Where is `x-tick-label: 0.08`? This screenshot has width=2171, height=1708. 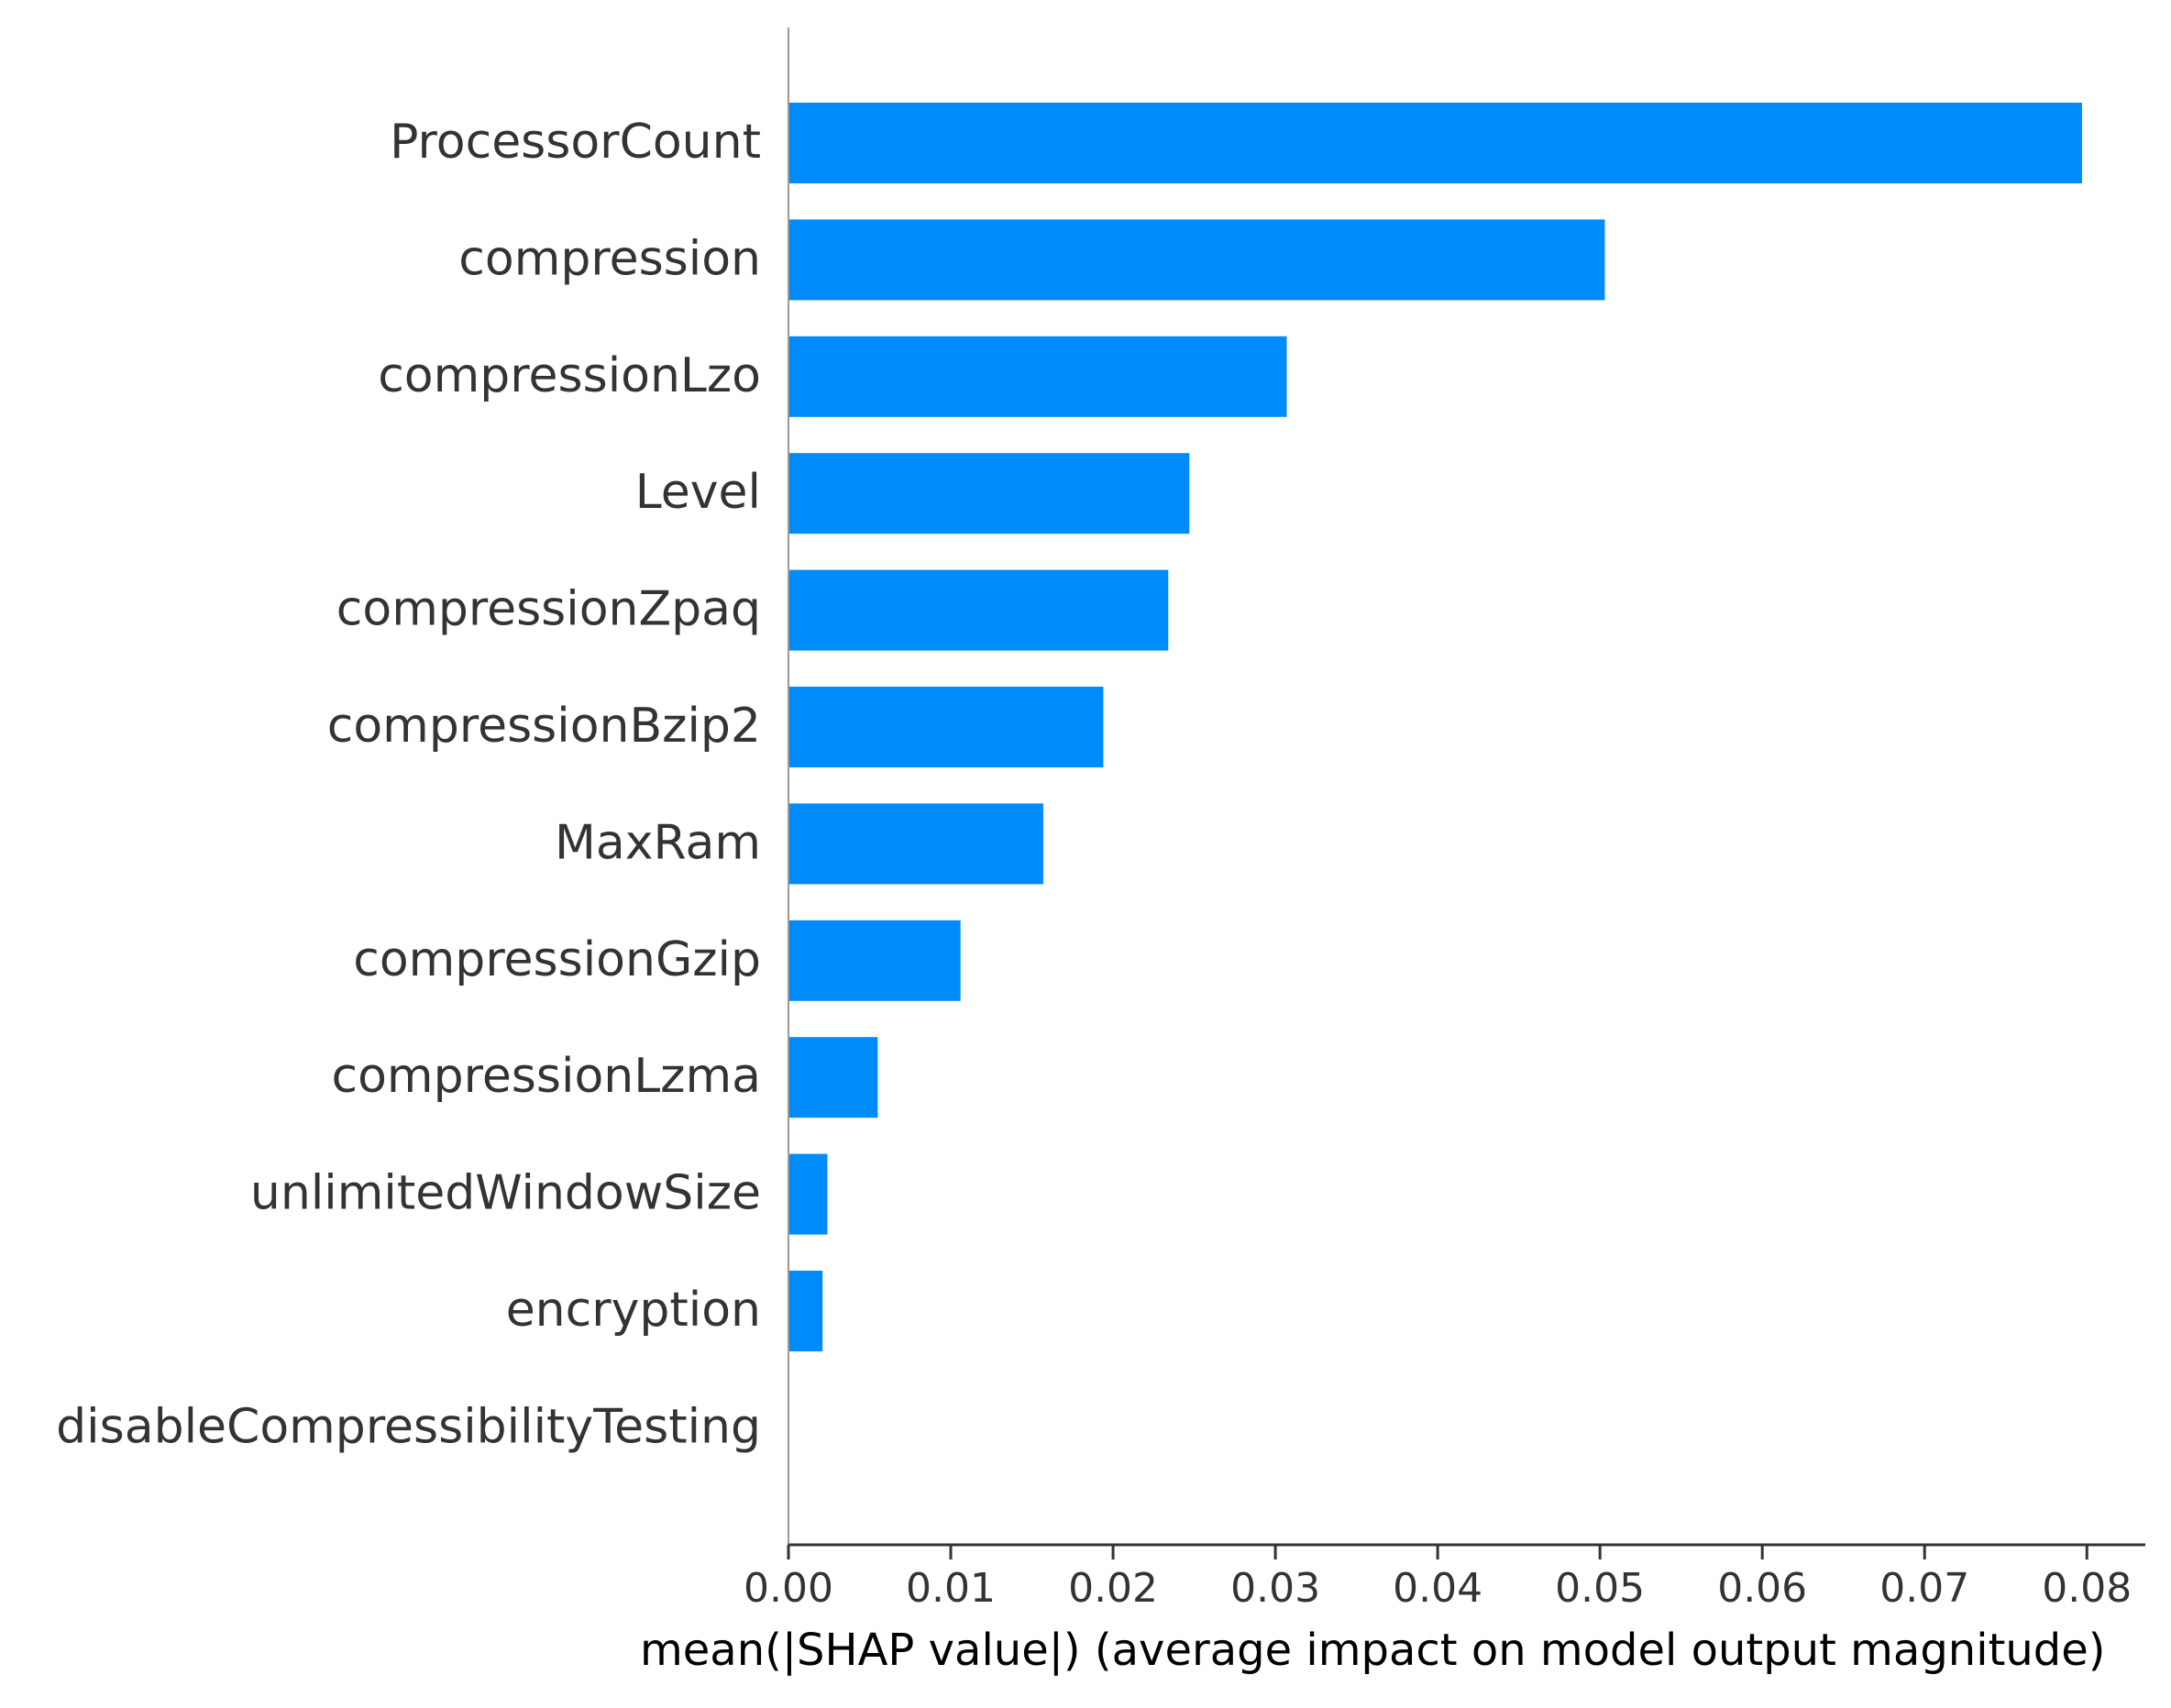
x-tick-label: 0.08 is located at coordinates (2087, 1588).